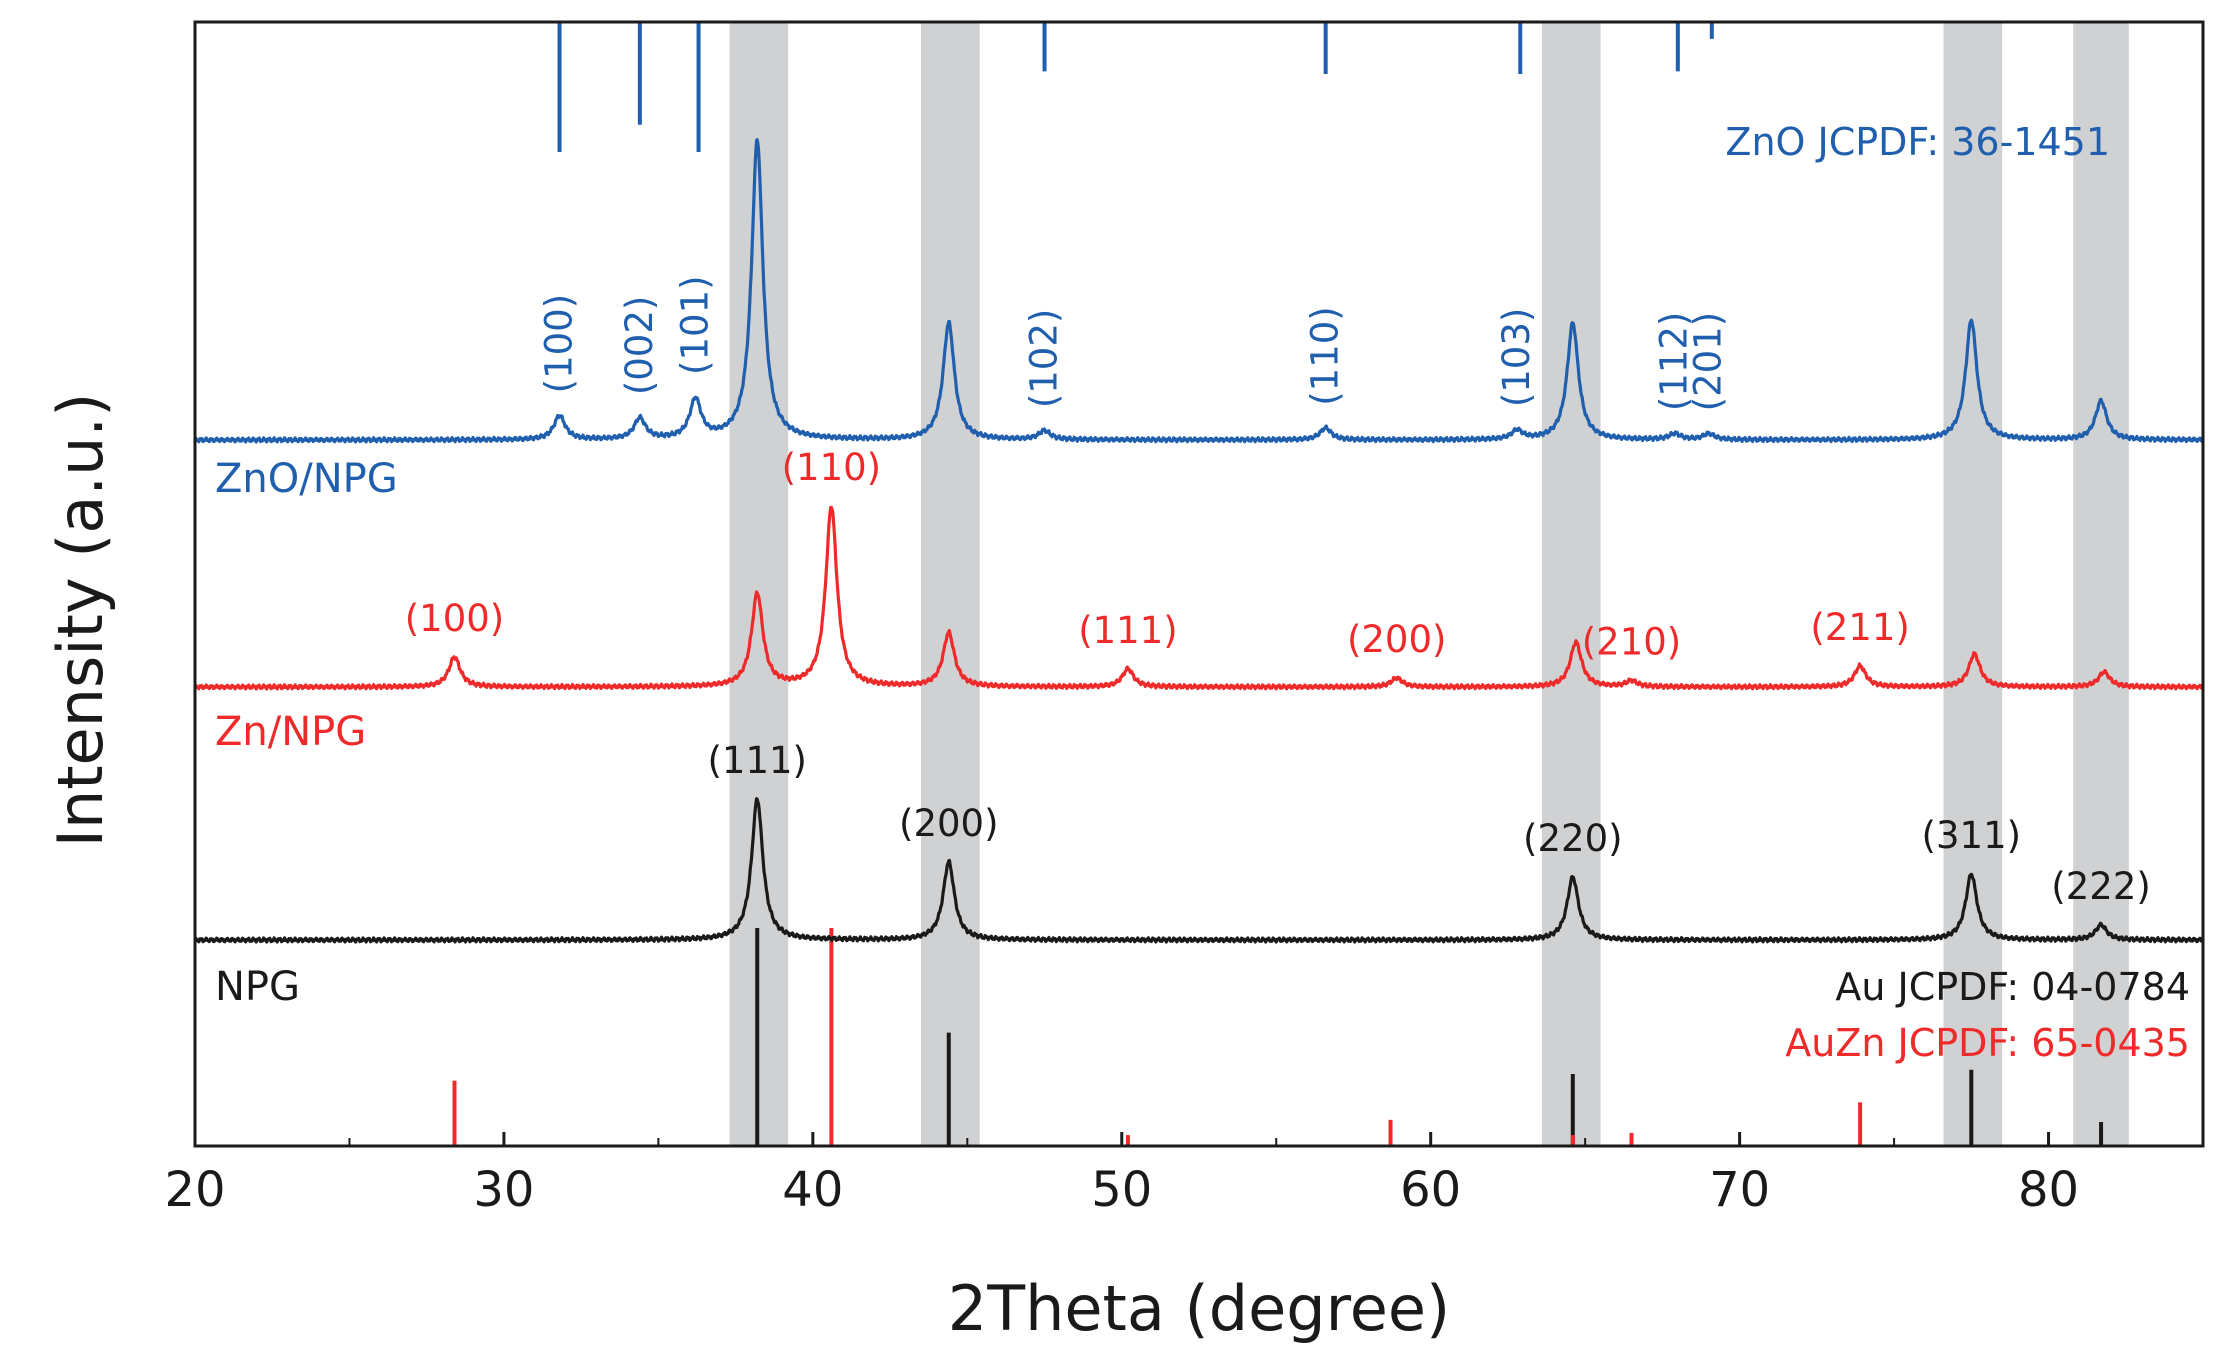  What do you see at coordinates (1044, 359) in the screenshot?
I see `peak-label-zno-npg-3: (102)` at bounding box center [1044, 359].